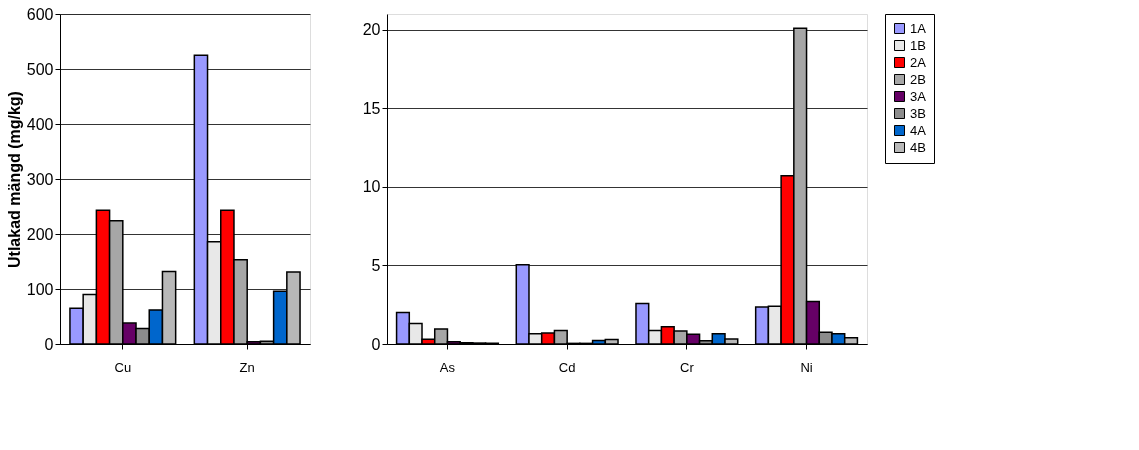 This screenshot has height=450, width=1139. What do you see at coordinates (918, 130) in the screenshot?
I see `legend-label: 4A` at bounding box center [918, 130].